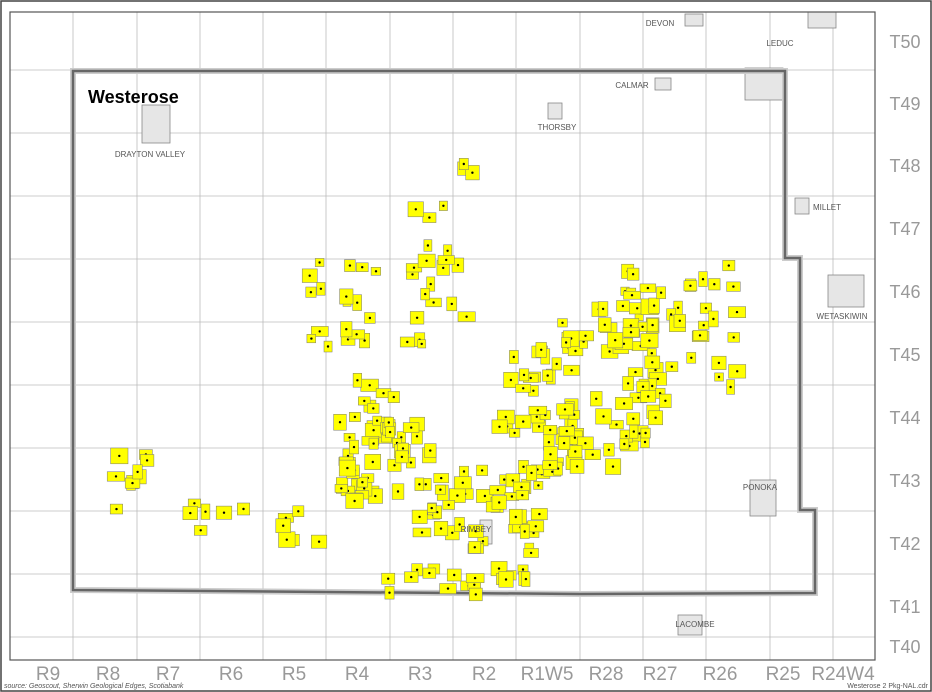 The height and width of the screenshot is (692, 932). I want to click on range-label: R25, so click(783, 674).